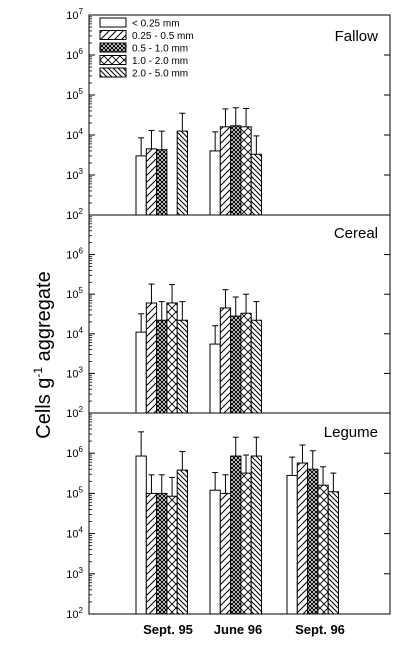  I want to click on panel-title: Fallow, so click(357, 36).